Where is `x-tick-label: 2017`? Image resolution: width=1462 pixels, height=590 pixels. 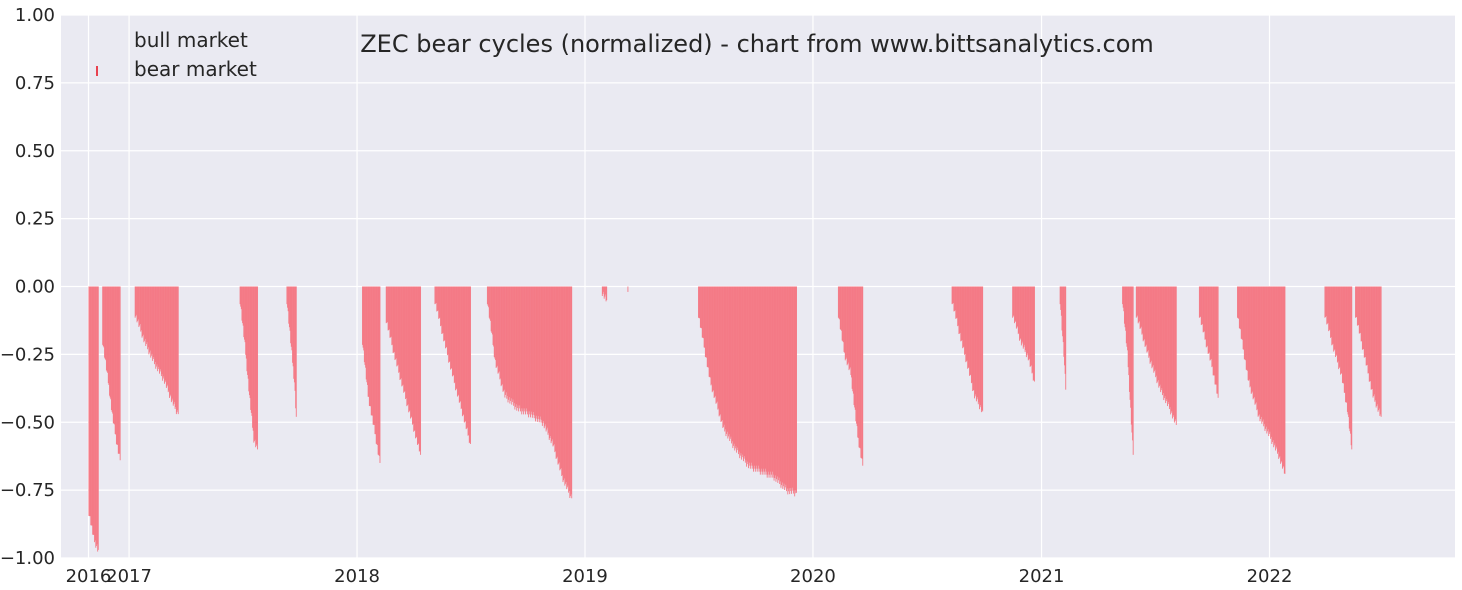 x-tick-label: 2017 is located at coordinates (129, 576).